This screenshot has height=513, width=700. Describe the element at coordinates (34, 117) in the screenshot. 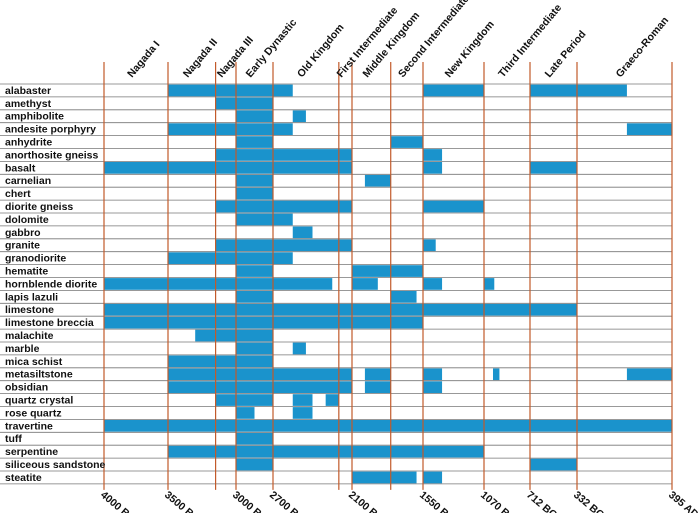

I see `row-label-amphibolite: amphibolite` at that location.